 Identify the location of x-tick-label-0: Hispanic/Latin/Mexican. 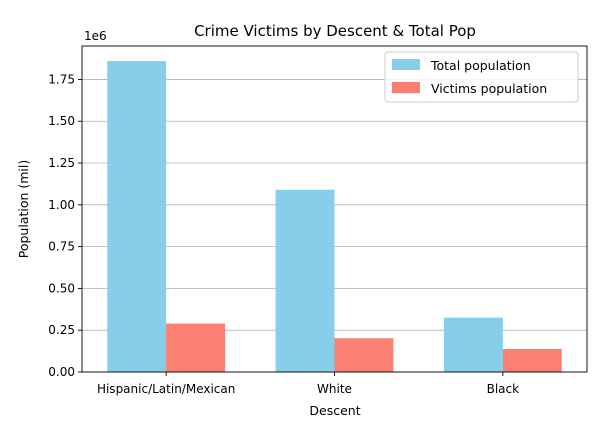
(166, 389).